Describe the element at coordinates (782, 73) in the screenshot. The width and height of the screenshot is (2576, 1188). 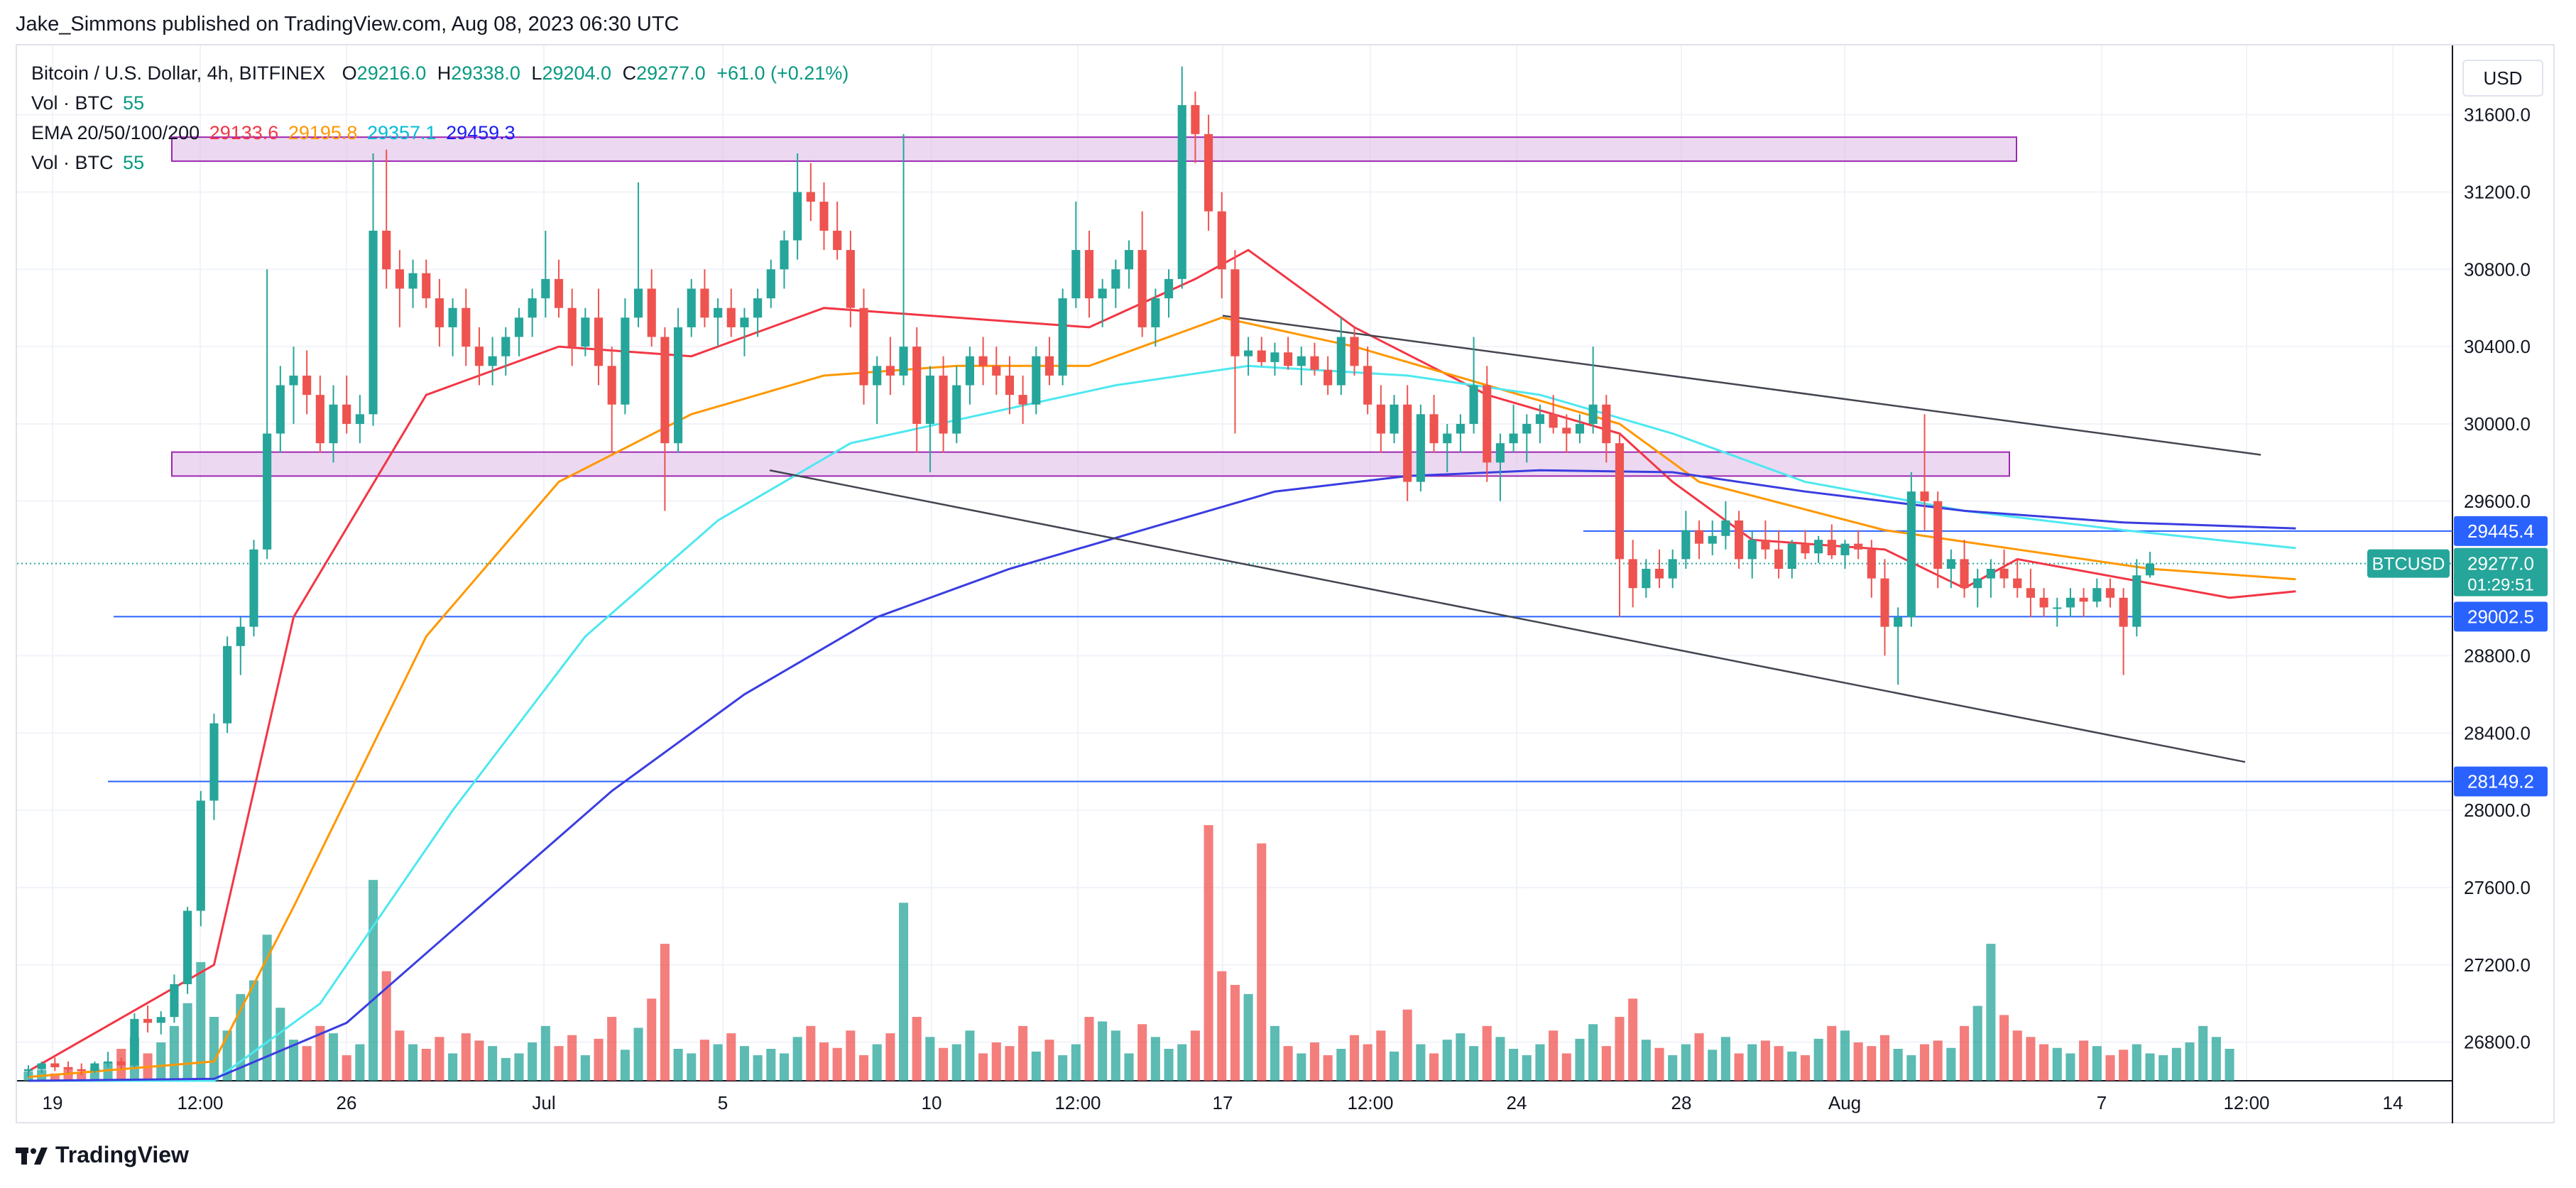
I see `legend-change: +61.0 (+0.21%)` at that location.